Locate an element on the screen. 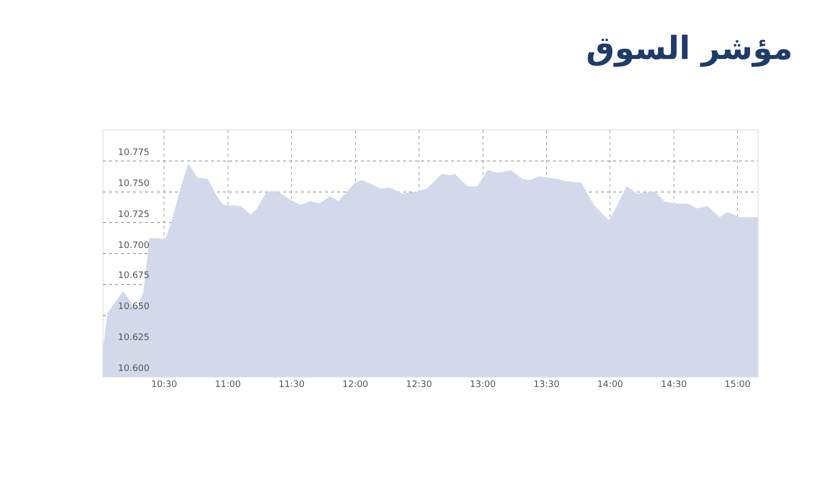 The height and width of the screenshot is (479, 830). x-tick-label: 11:00 is located at coordinates (228, 385).